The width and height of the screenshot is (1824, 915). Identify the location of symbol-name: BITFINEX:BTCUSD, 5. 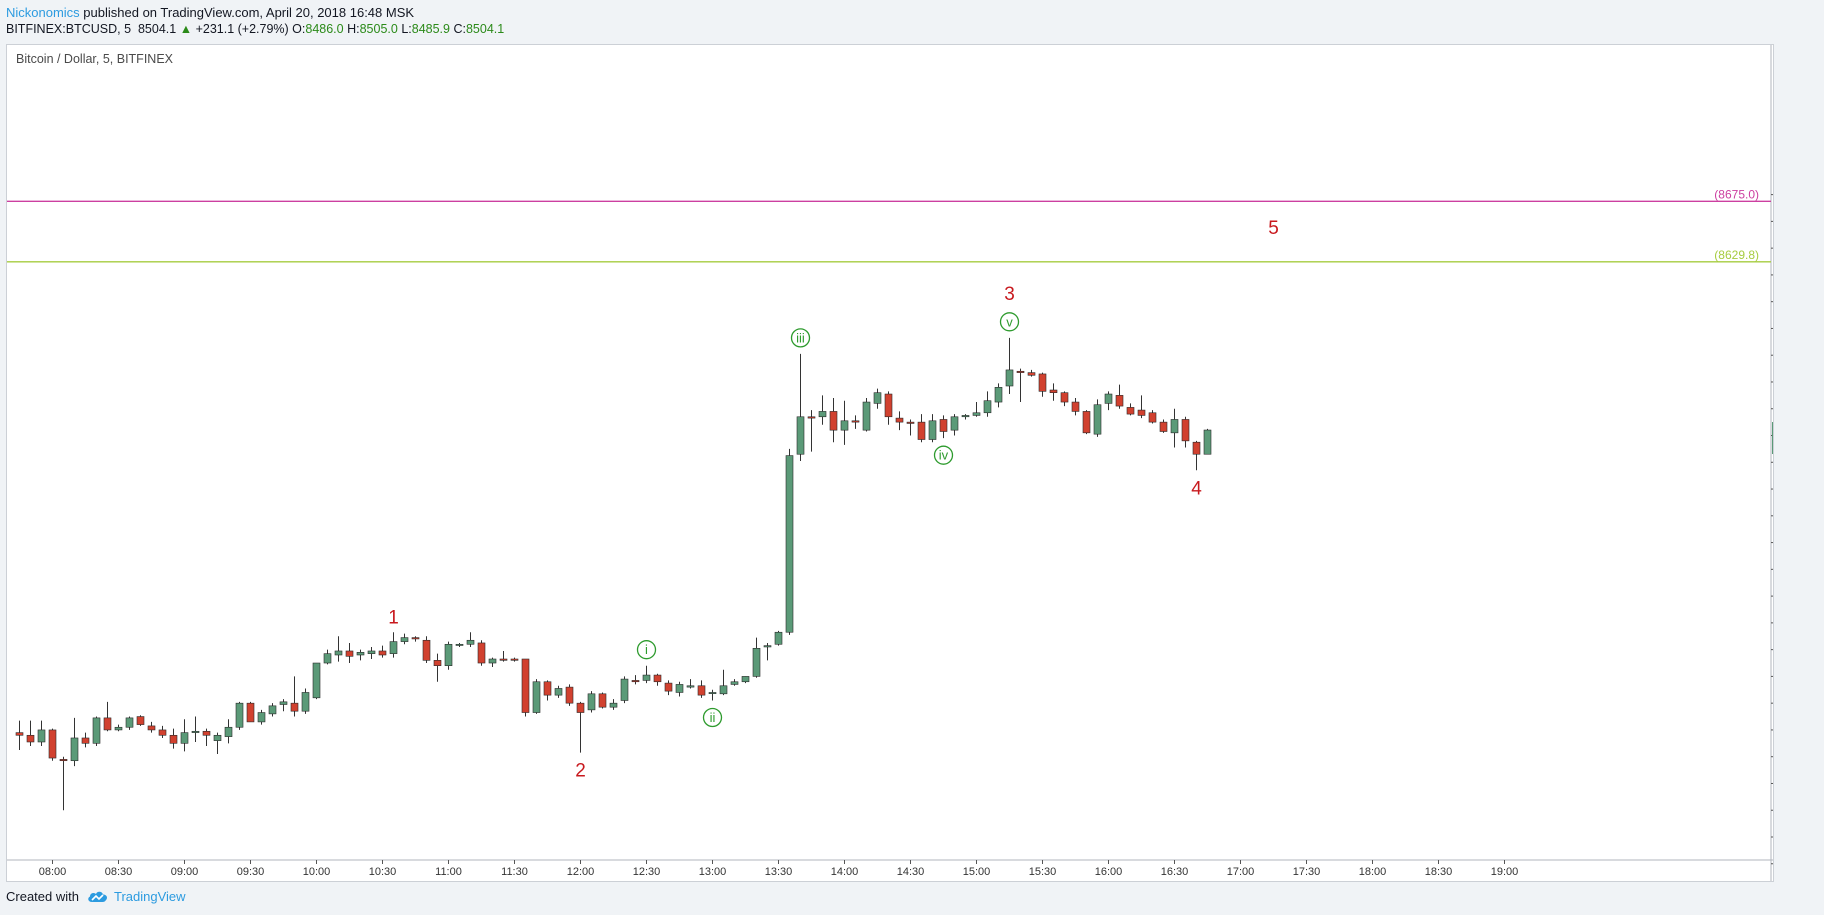
(69, 29).